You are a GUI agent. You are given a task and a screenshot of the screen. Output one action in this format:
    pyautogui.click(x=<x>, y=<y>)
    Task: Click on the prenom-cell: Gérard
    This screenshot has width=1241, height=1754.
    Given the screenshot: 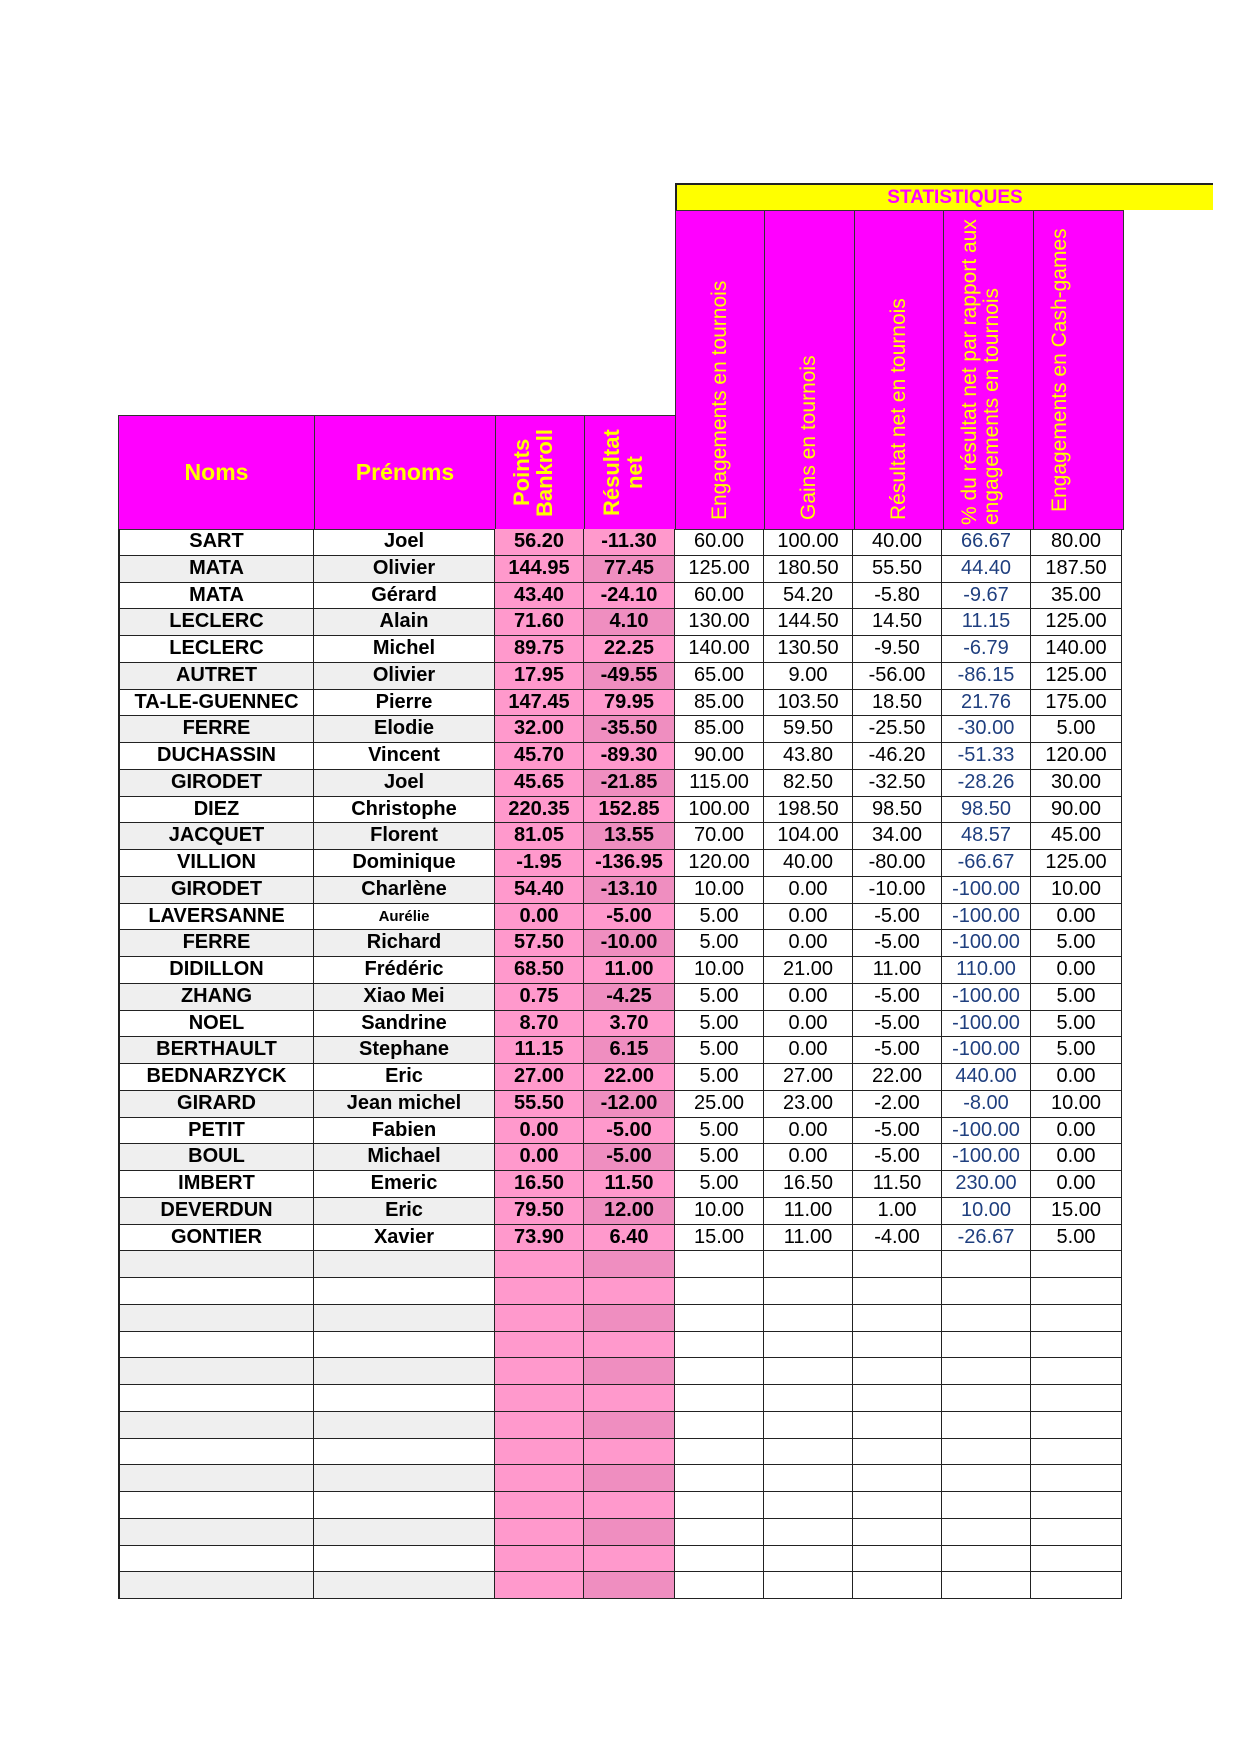 What is the action you would take?
    pyautogui.click(x=404, y=596)
    